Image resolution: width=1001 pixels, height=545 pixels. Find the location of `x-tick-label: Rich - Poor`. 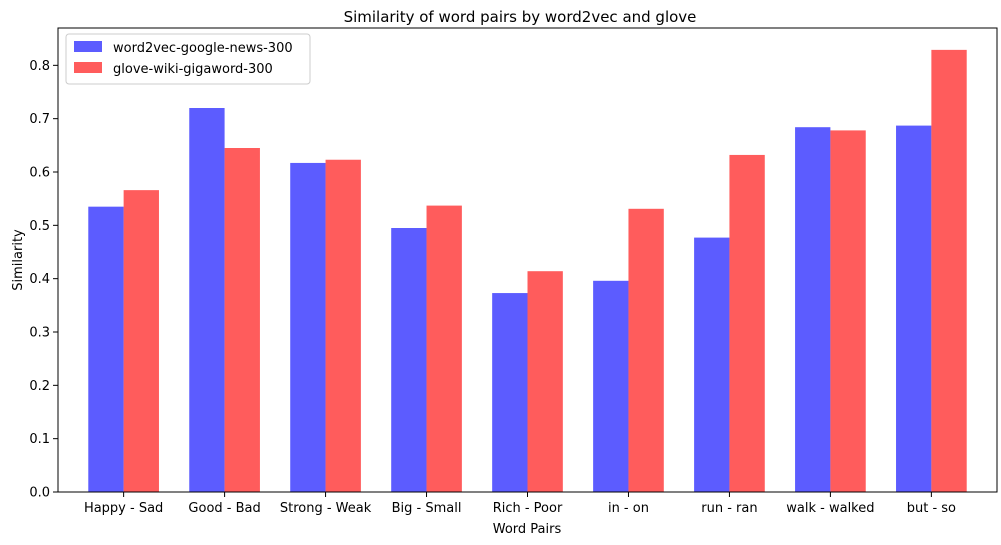

x-tick-label: Rich - Poor is located at coordinates (528, 508).